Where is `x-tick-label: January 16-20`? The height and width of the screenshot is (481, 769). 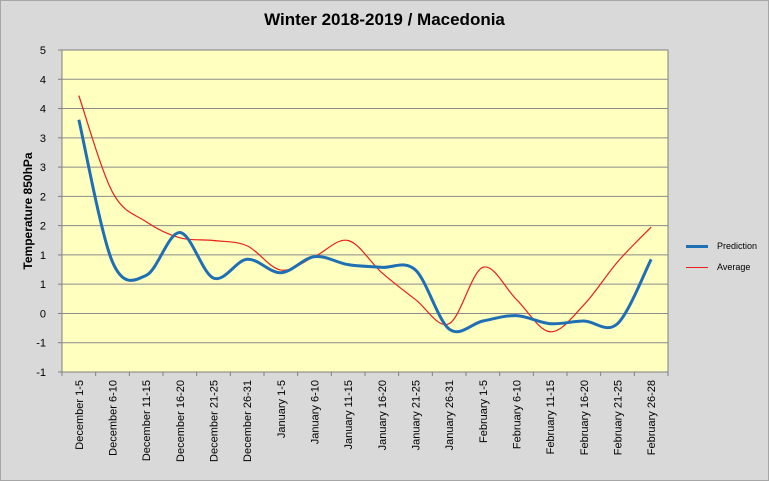
x-tick-label: January 16-20 is located at coordinates (383, 415).